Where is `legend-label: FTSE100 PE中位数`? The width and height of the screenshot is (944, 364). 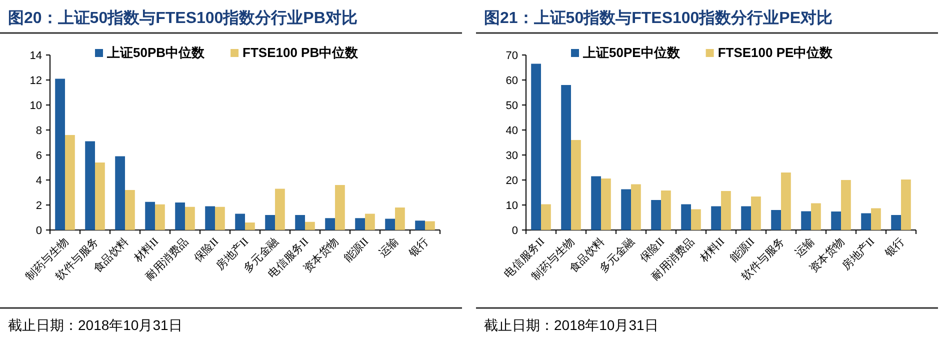 legend-label: FTSE100 PE中位数 is located at coordinates (776, 52).